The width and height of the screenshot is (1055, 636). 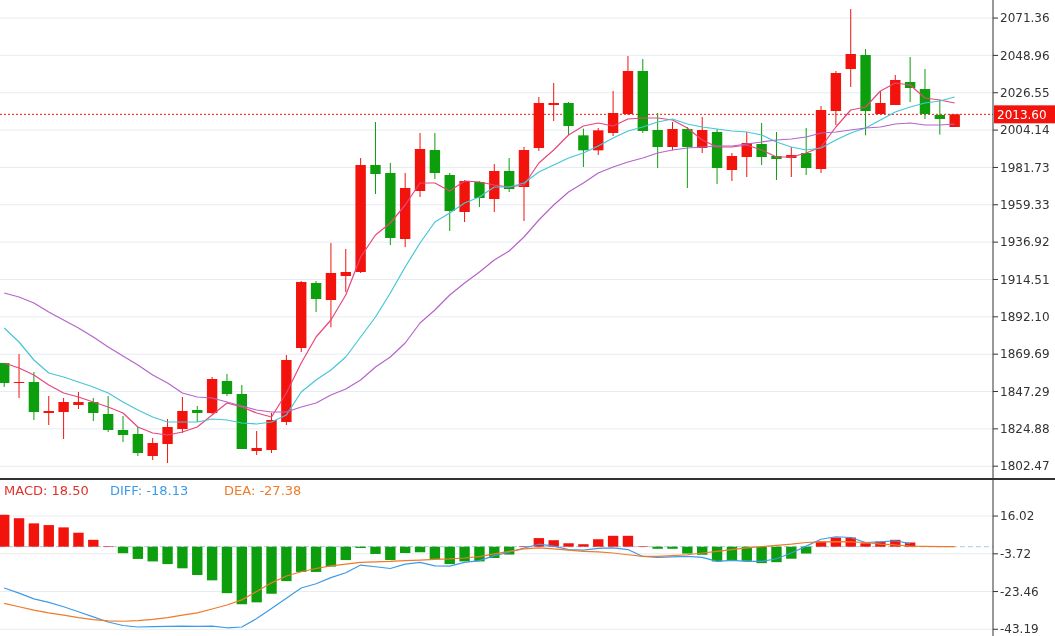 What do you see at coordinates (1025, 92) in the screenshot?
I see `y-tick-label: 2026.55` at bounding box center [1025, 92].